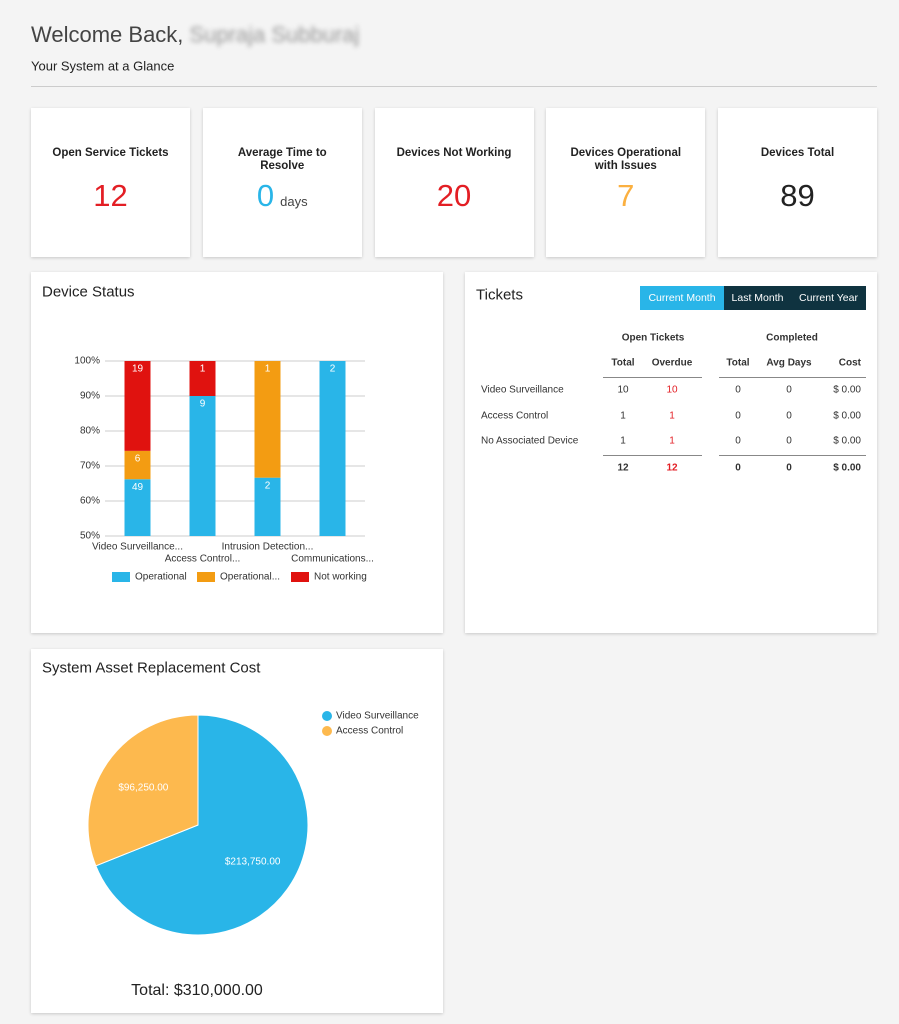  Describe the element at coordinates (377, 716) in the screenshot. I see `legend-label: Video Surveillance` at that location.